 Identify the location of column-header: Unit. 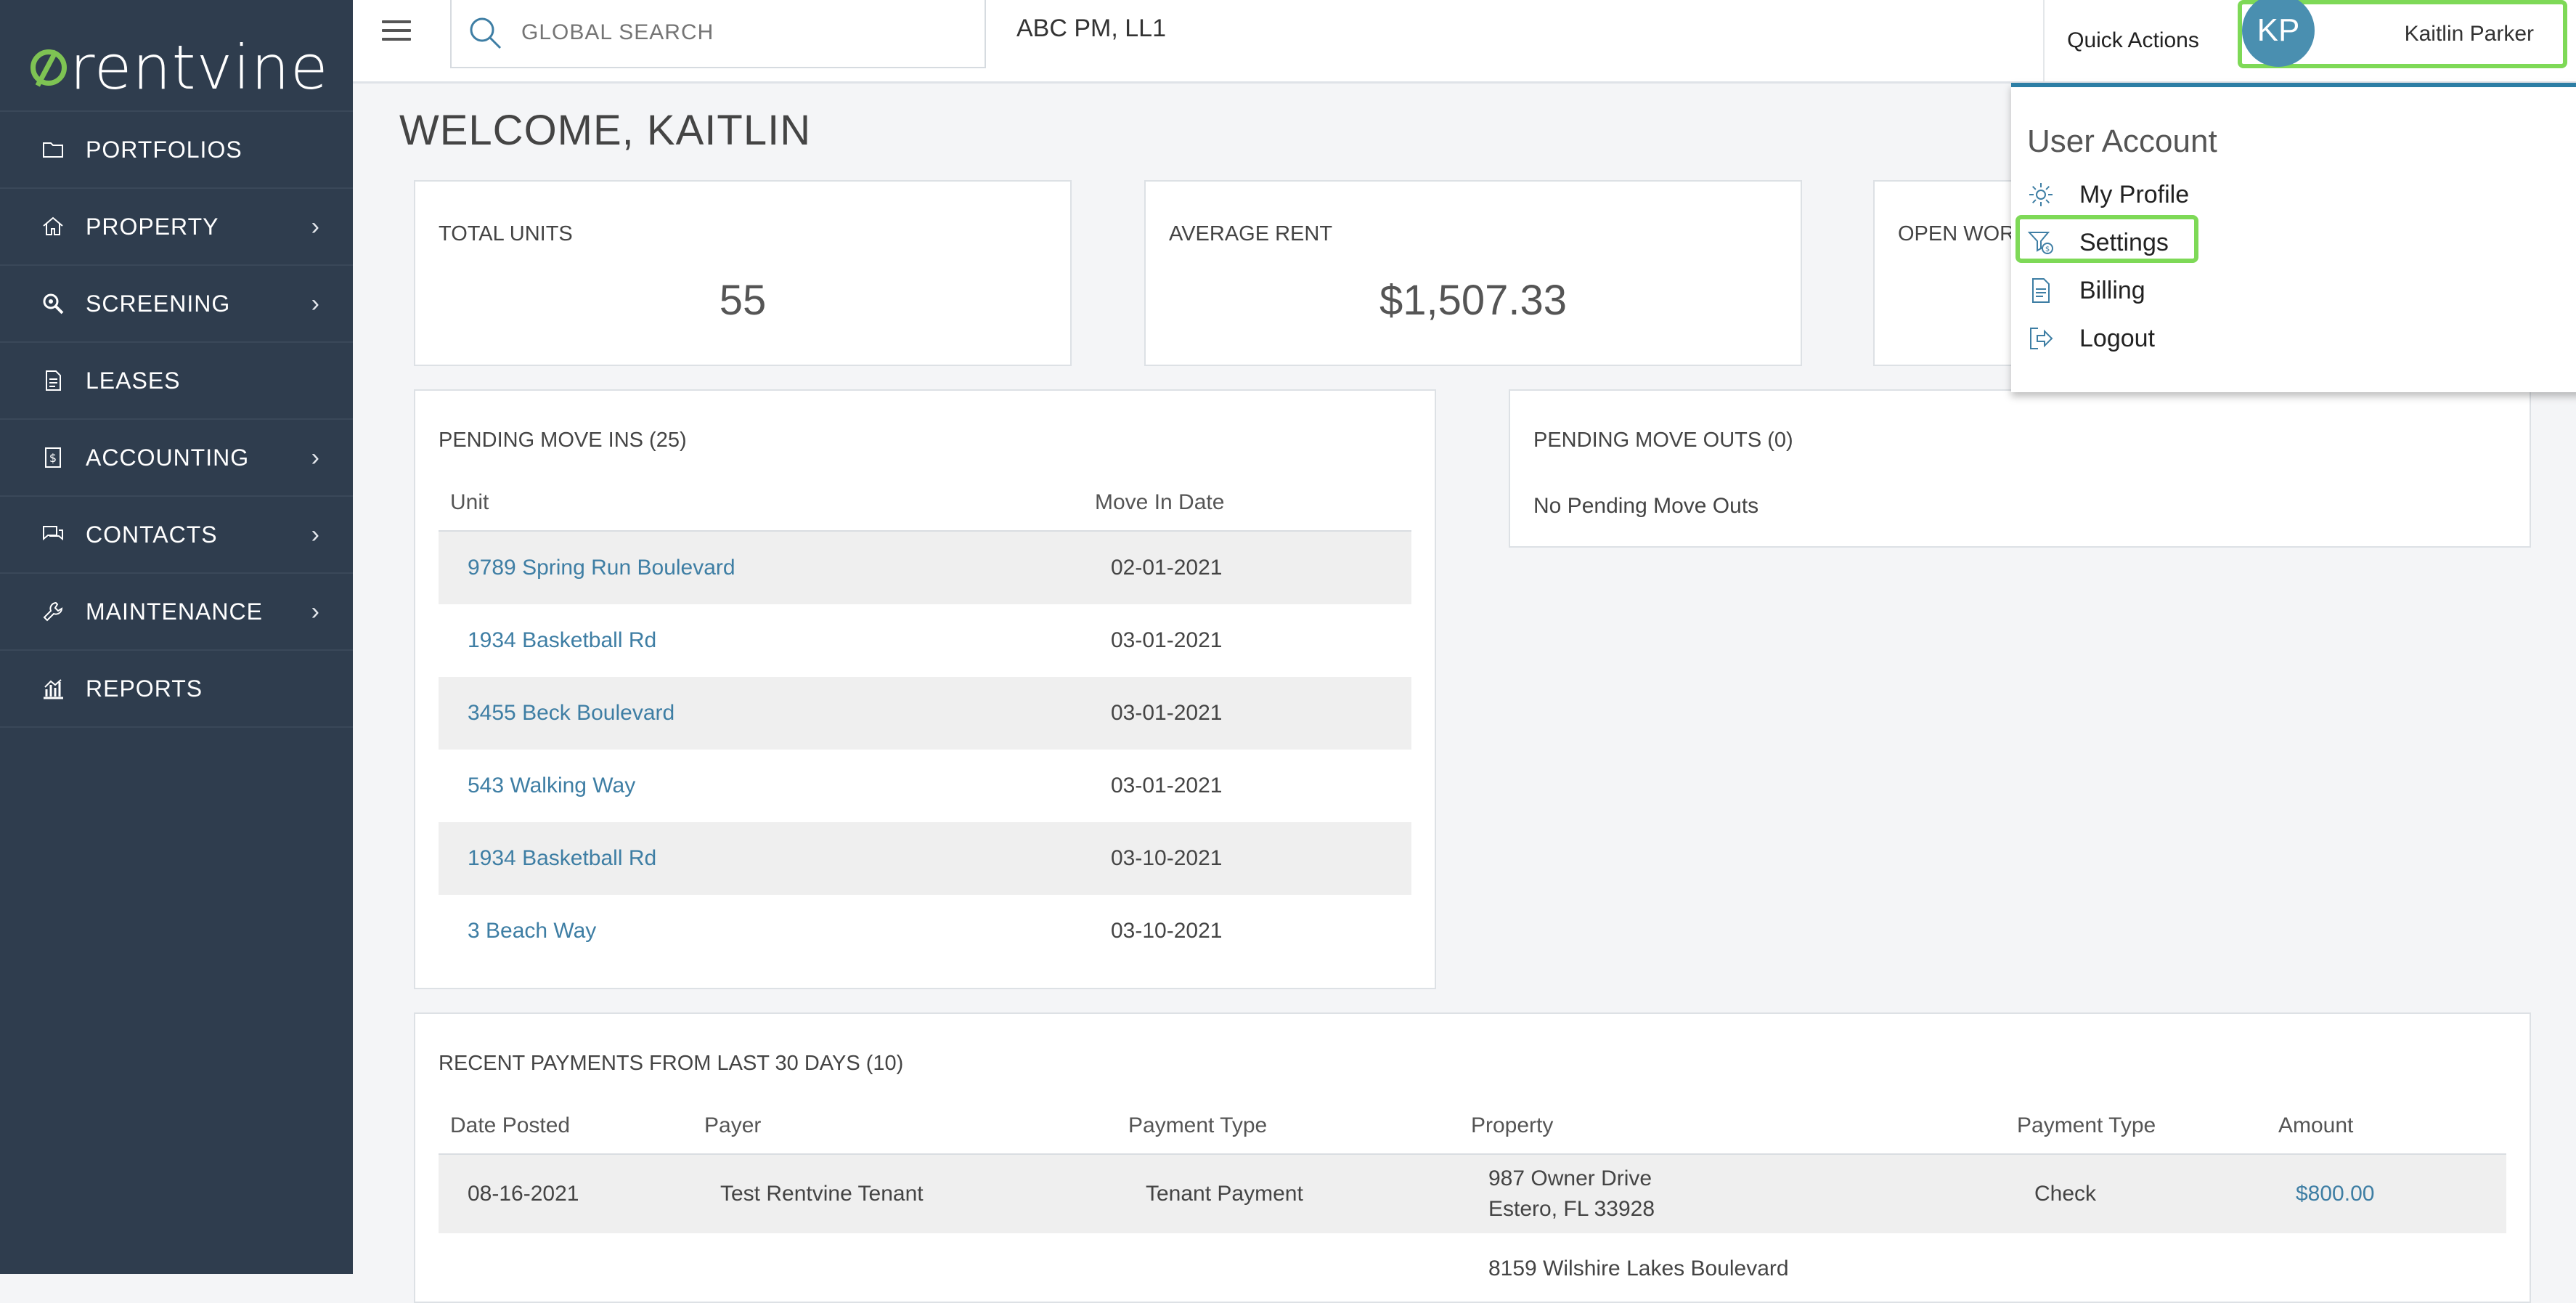
(767, 504).